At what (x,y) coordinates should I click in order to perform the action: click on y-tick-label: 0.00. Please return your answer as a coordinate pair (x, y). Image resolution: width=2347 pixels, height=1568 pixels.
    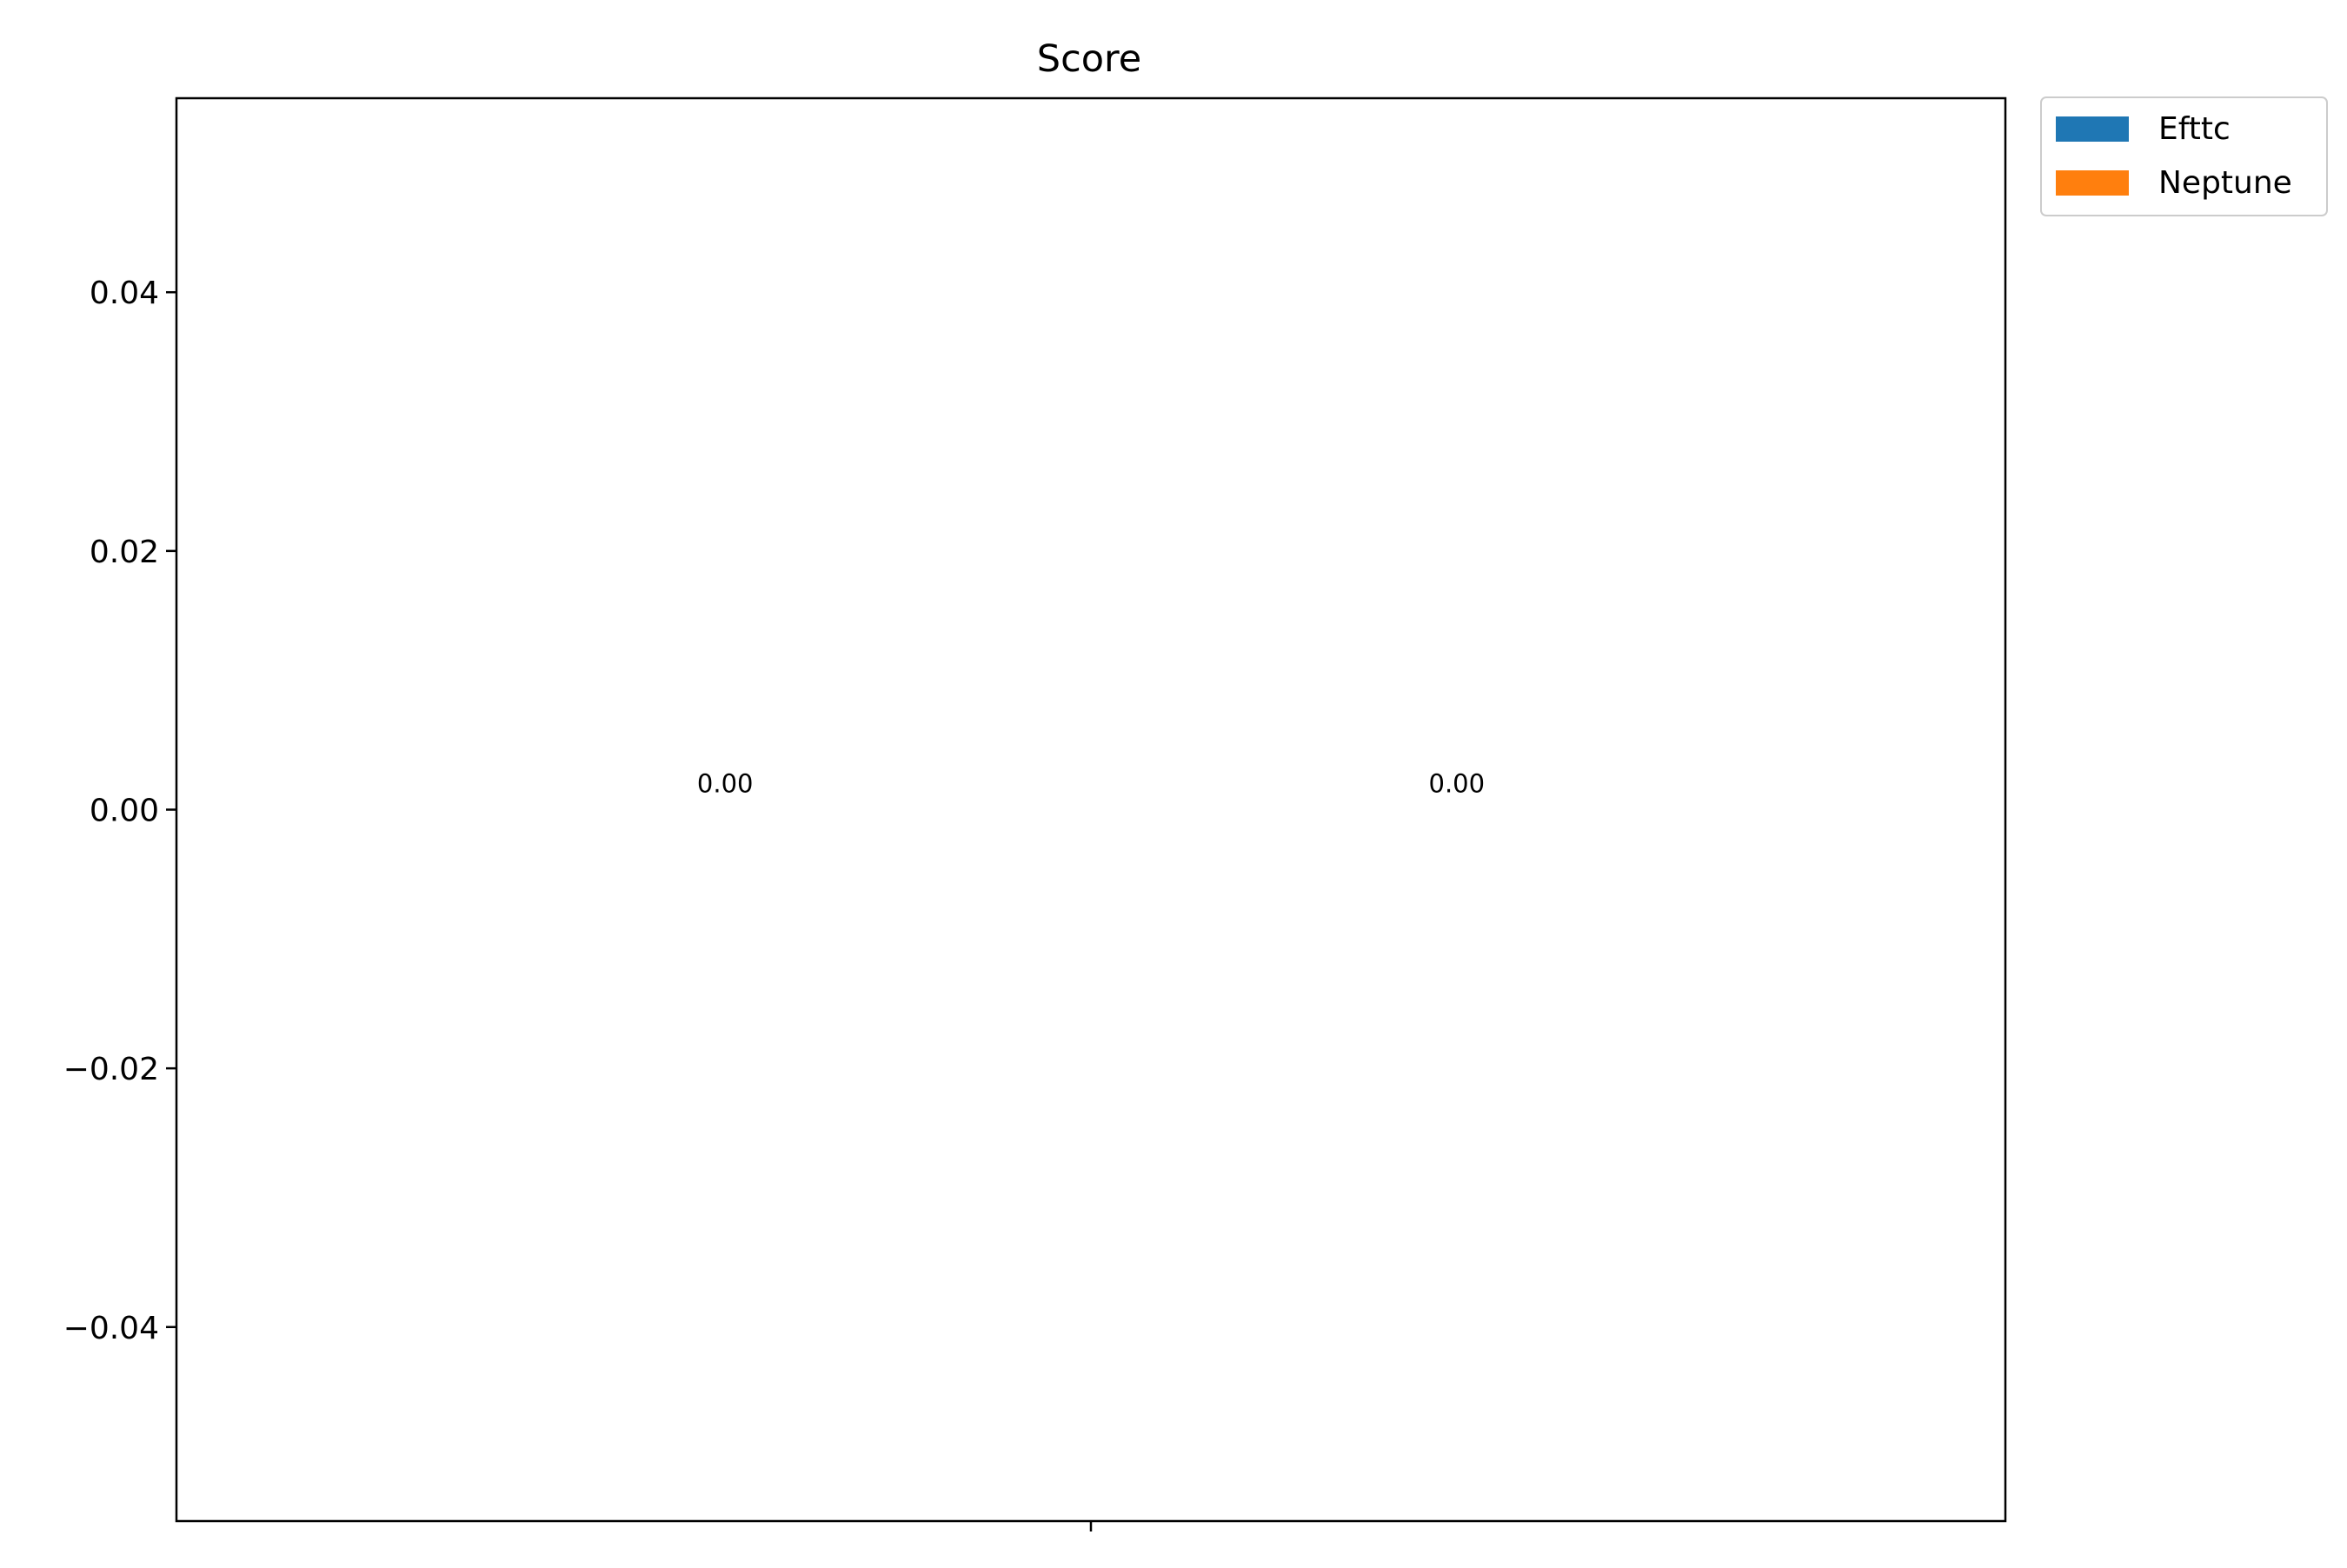
    Looking at the image, I should click on (125, 811).